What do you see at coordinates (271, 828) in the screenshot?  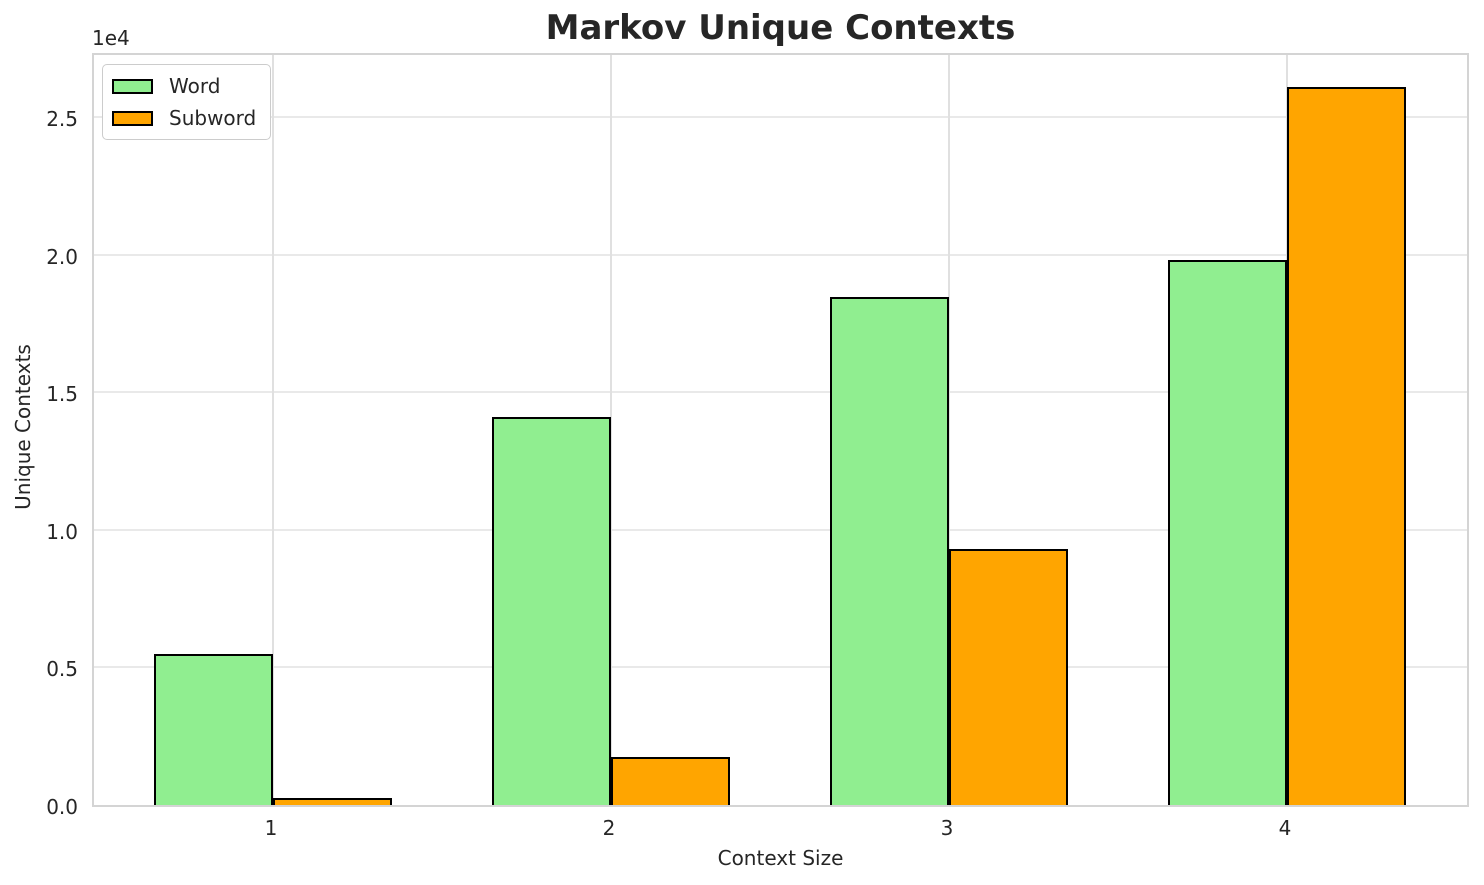 I see `x-tick-label: 1` at bounding box center [271, 828].